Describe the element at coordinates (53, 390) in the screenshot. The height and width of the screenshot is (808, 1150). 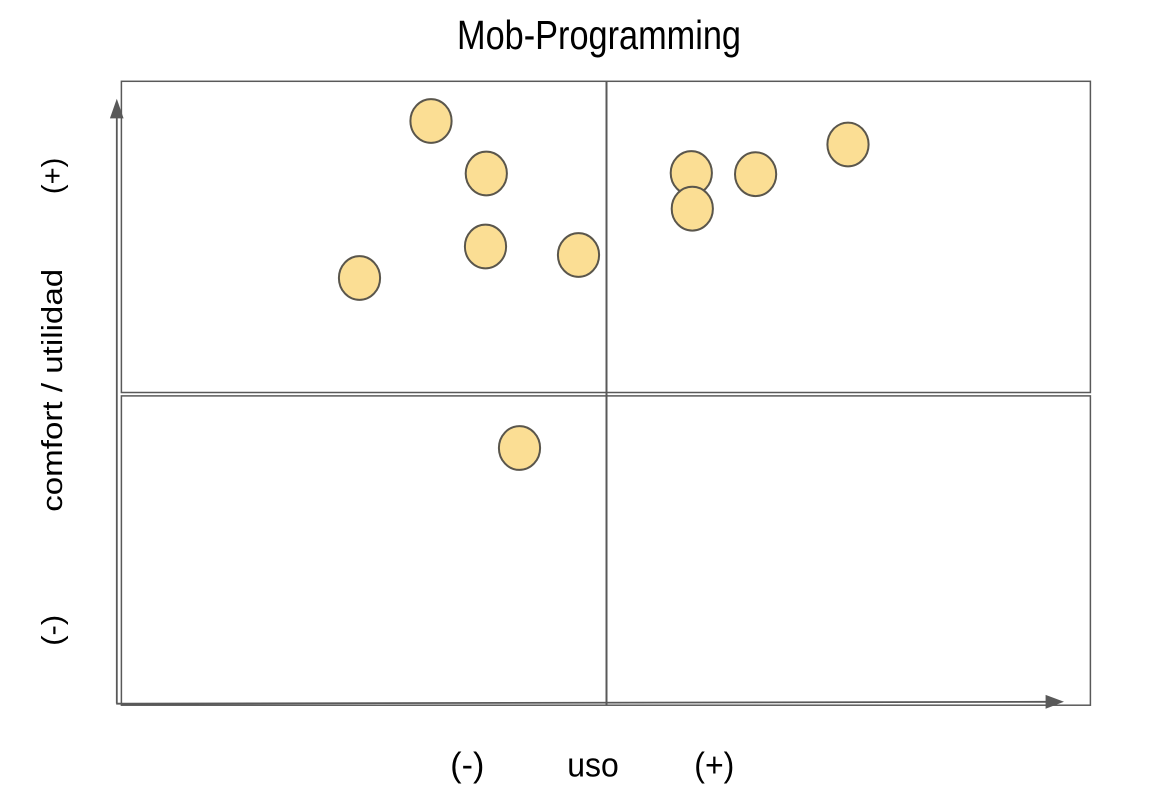
I see `svg-text: comfort / utilidad` at that location.